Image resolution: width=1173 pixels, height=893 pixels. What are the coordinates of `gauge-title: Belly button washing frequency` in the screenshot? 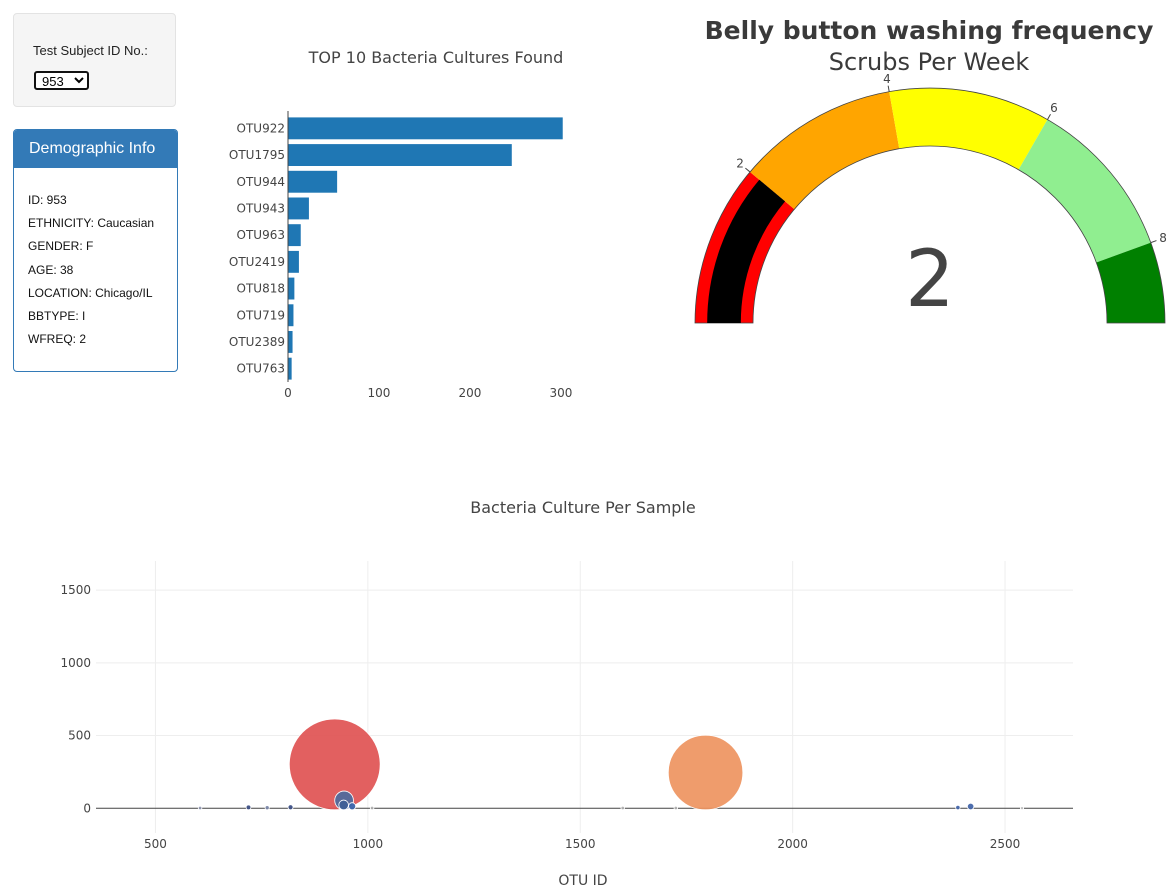 It's located at (929, 30).